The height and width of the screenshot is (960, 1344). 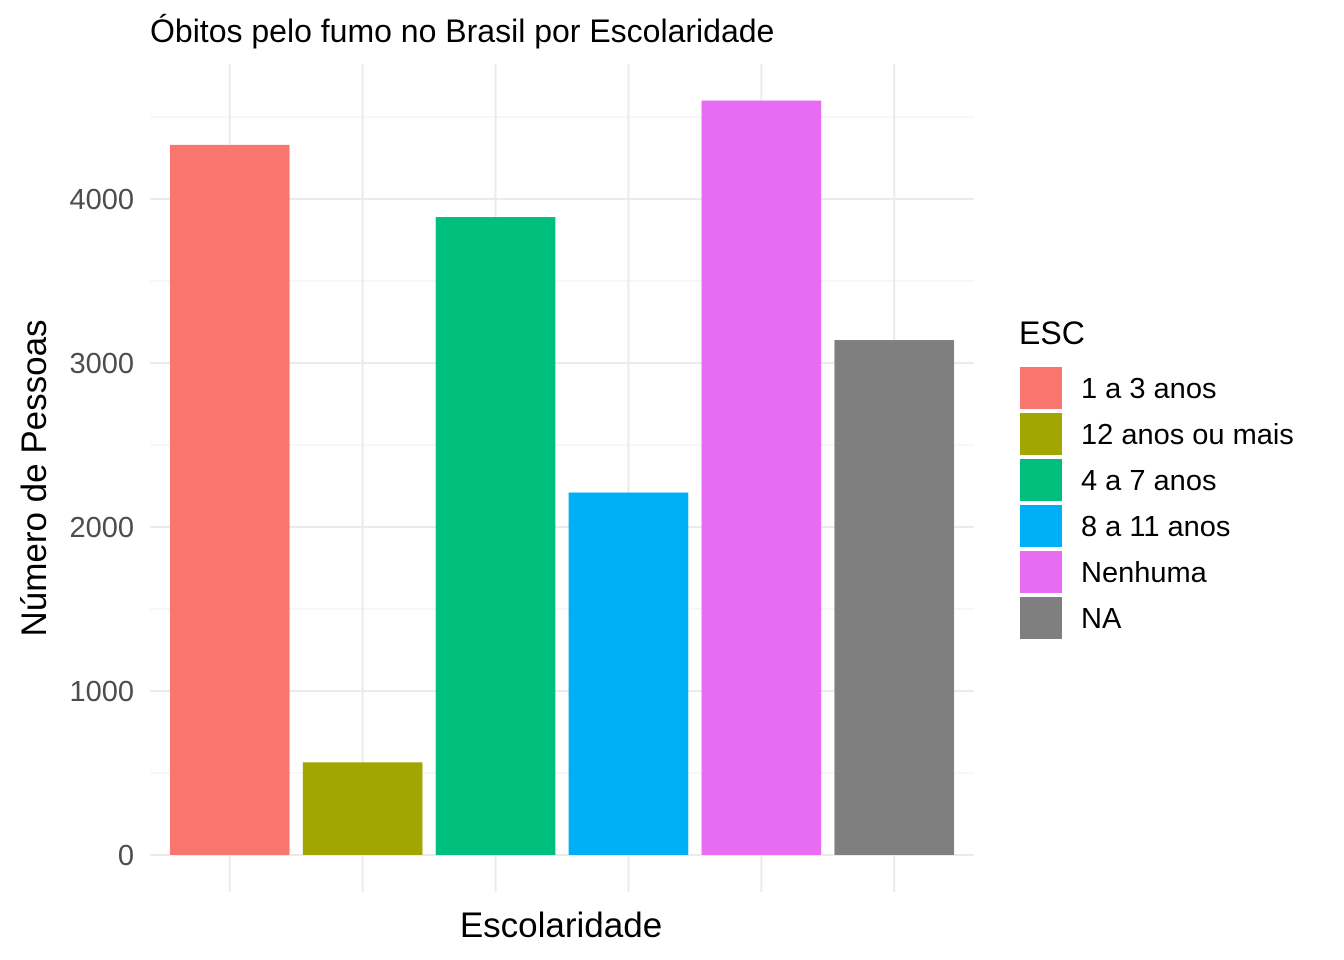 What do you see at coordinates (894, 597) in the screenshot?
I see `bar-na` at bounding box center [894, 597].